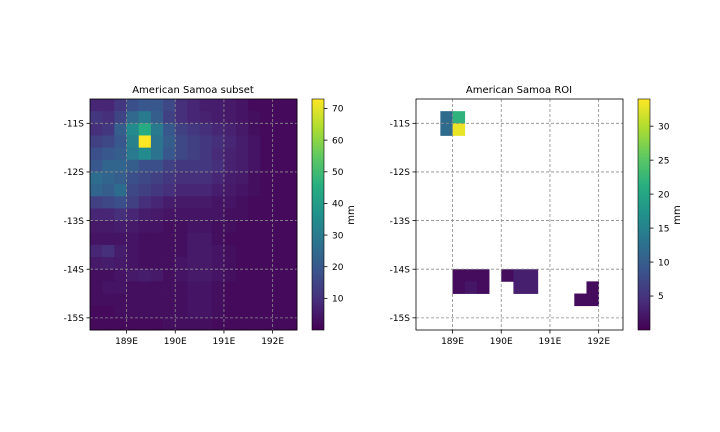  Describe the element at coordinates (351, 214) in the screenshot. I see `subset-colorbar-label: mm` at that location.